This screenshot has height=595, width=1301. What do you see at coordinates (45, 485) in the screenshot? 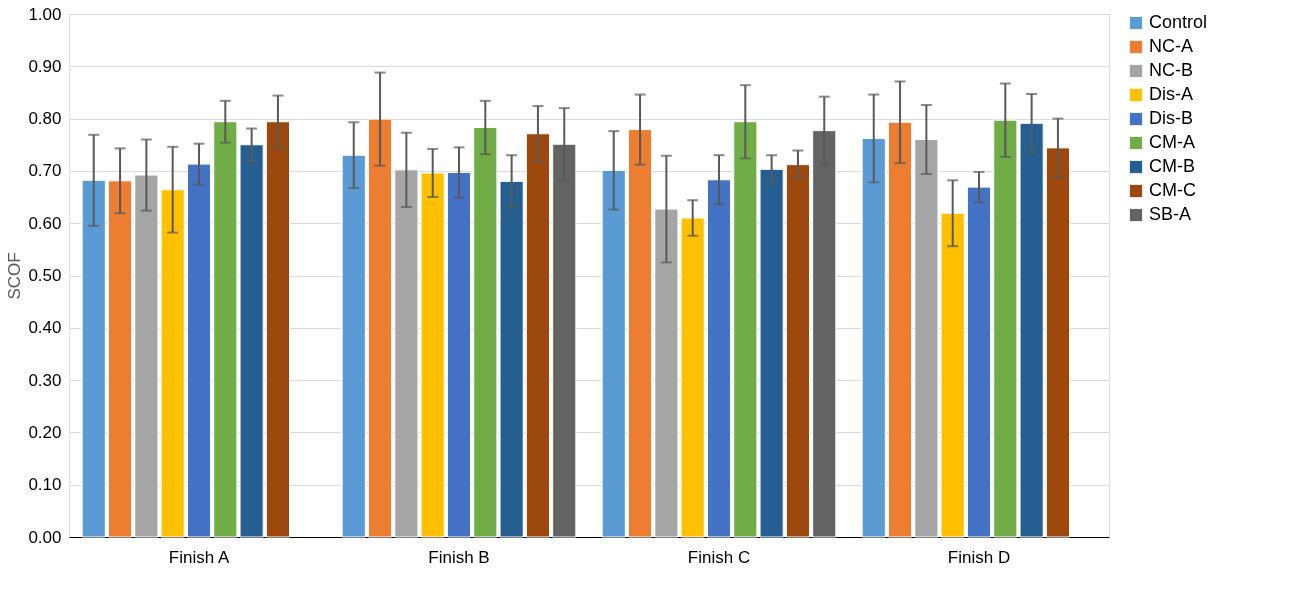
I see `y-tick-label: 0.10` at bounding box center [45, 485].